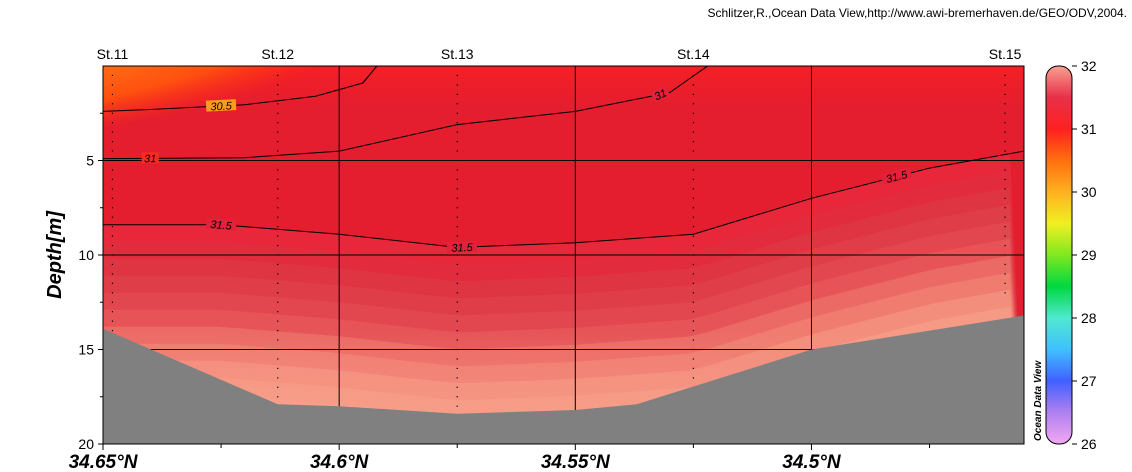 This screenshot has height=472, width=1132. What do you see at coordinates (221, 106) in the screenshot?
I see `contour-label-text: 30.5` at bounding box center [221, 106].